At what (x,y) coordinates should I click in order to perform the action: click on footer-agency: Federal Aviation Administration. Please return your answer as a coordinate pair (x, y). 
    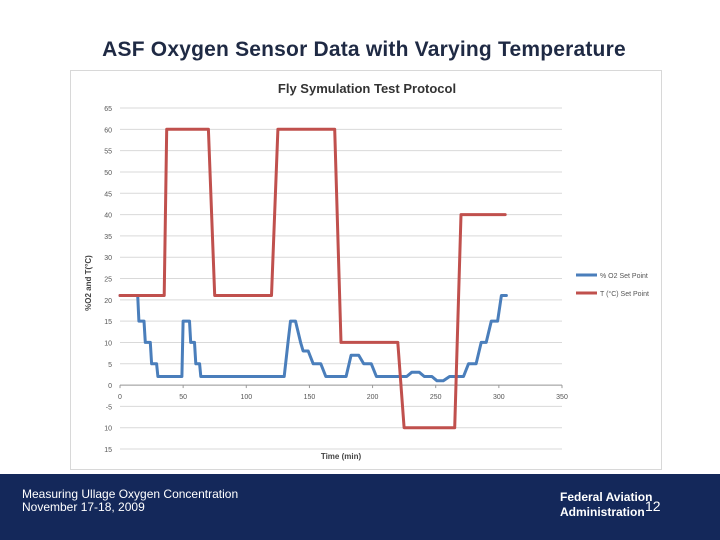
    Looking at the image, I should click on (606, 505).